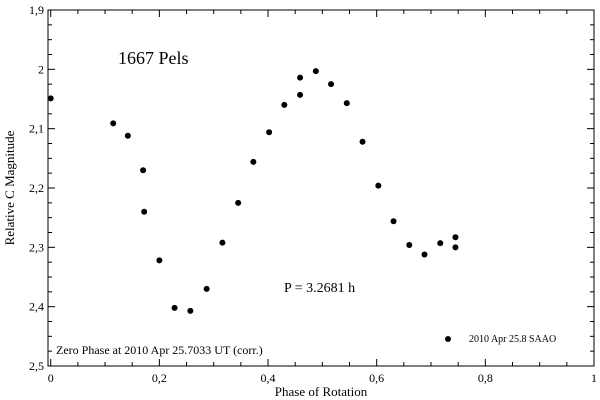  Describe the element at coordinates (485, 378) in the screenshot. I see `x-tick-label: 0,8` at that location.